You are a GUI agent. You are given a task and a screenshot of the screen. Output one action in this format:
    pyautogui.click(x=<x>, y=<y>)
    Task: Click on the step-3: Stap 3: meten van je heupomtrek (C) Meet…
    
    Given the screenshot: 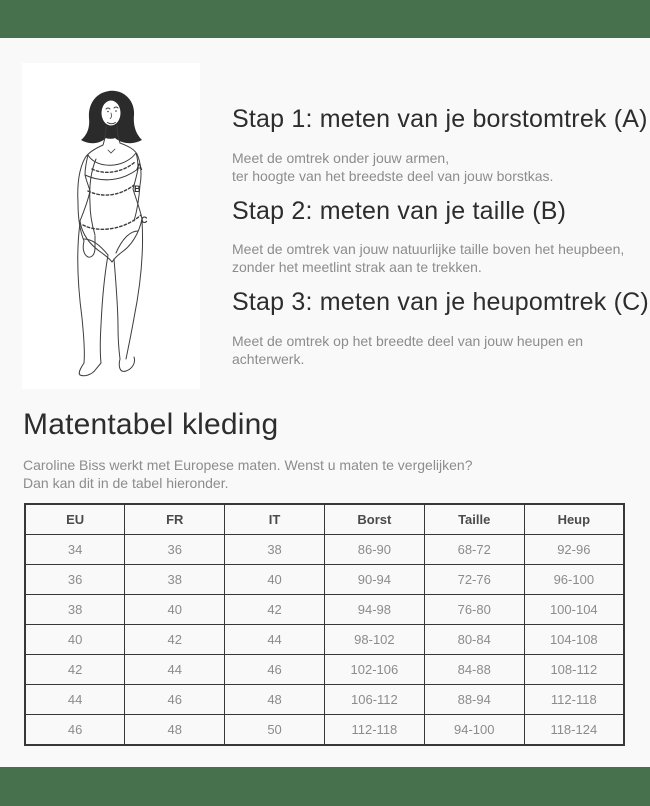 What is the action you would take?
    pyautogui.click(x=440, y=328)
    